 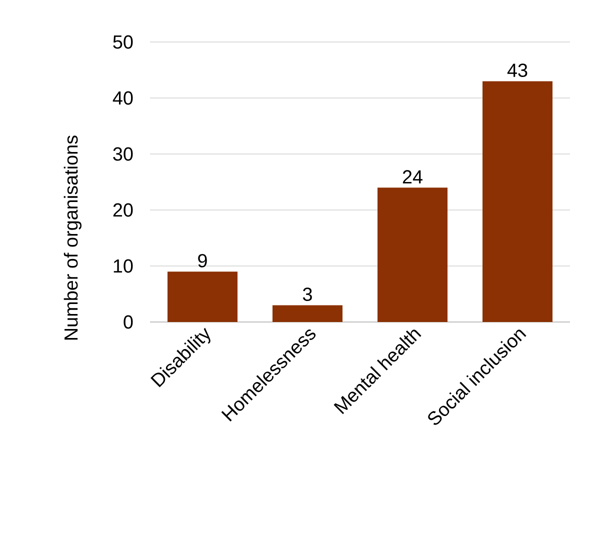 What do you see at coordinates (123, 266) in the screenshot?
I see `y-tick-label: 10` at bounding box center [123, 266].